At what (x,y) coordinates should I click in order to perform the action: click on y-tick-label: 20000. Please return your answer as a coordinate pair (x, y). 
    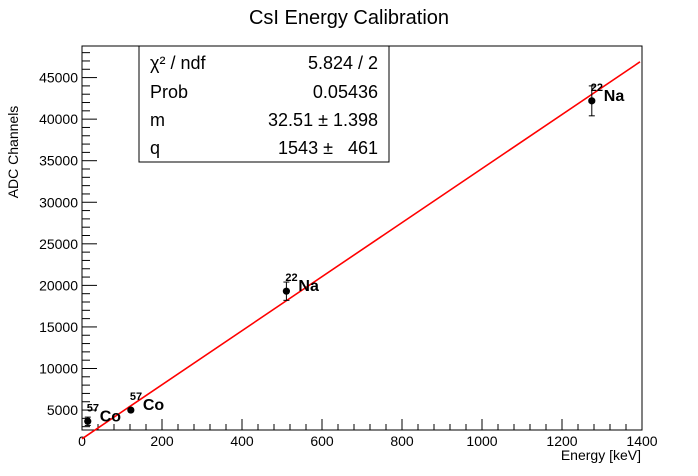
    Looking at the image, I should click on (58, 285).